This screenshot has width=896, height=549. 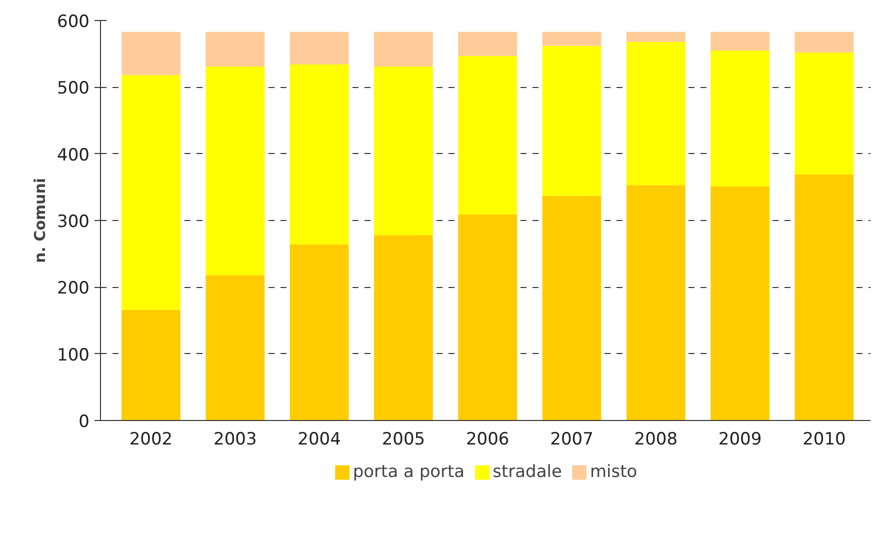 I want to click on y-tick-label: 0, so click(x=84, y=422).